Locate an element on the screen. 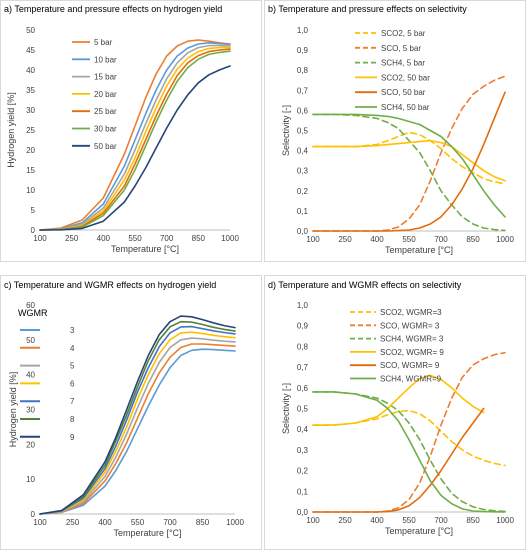  legend-entry: 10 bar is located at coordinates (105, 59).